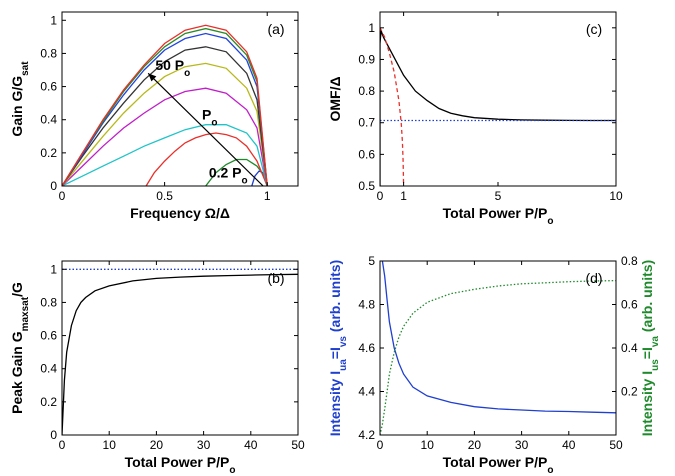 The width and height of the screenshot is (675, 476). What do you see at coordinates (629, 305) in the screenshot?
I see `y2-tick-label: 0.6` at bounding box center [629, 305].